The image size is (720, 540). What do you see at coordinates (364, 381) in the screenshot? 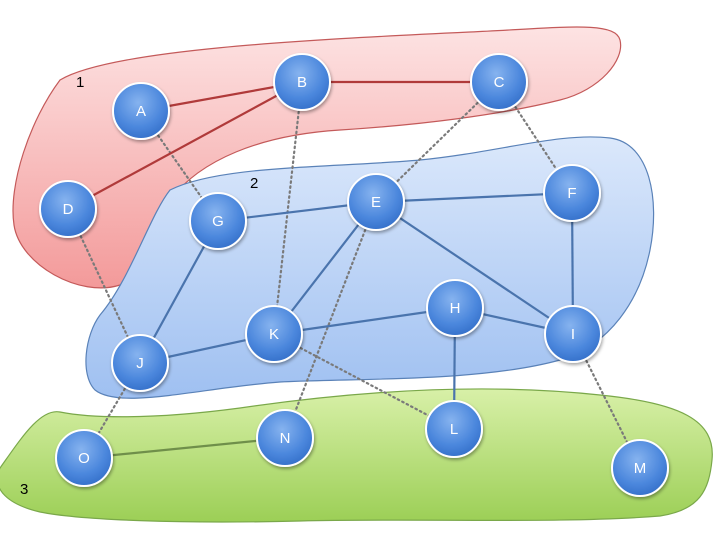
I see `edge-dotted-k-l` at bounding box center [364, 381].